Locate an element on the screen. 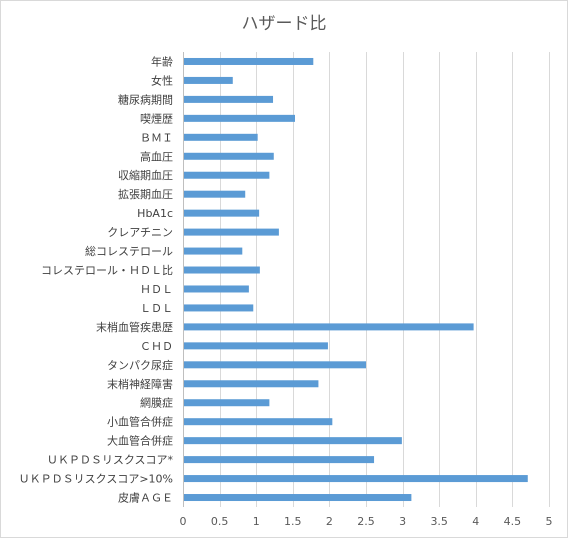 The width and height of the screenshot is (568, 538). category-label: ＵＫＰＤＳリスクスコア>10% is located at coordinates (96, 479).